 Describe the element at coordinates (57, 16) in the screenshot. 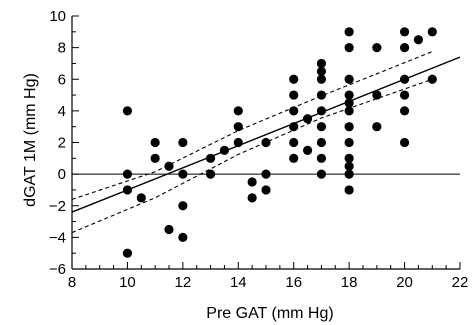

I see `y-tick-label: 10` at that location.